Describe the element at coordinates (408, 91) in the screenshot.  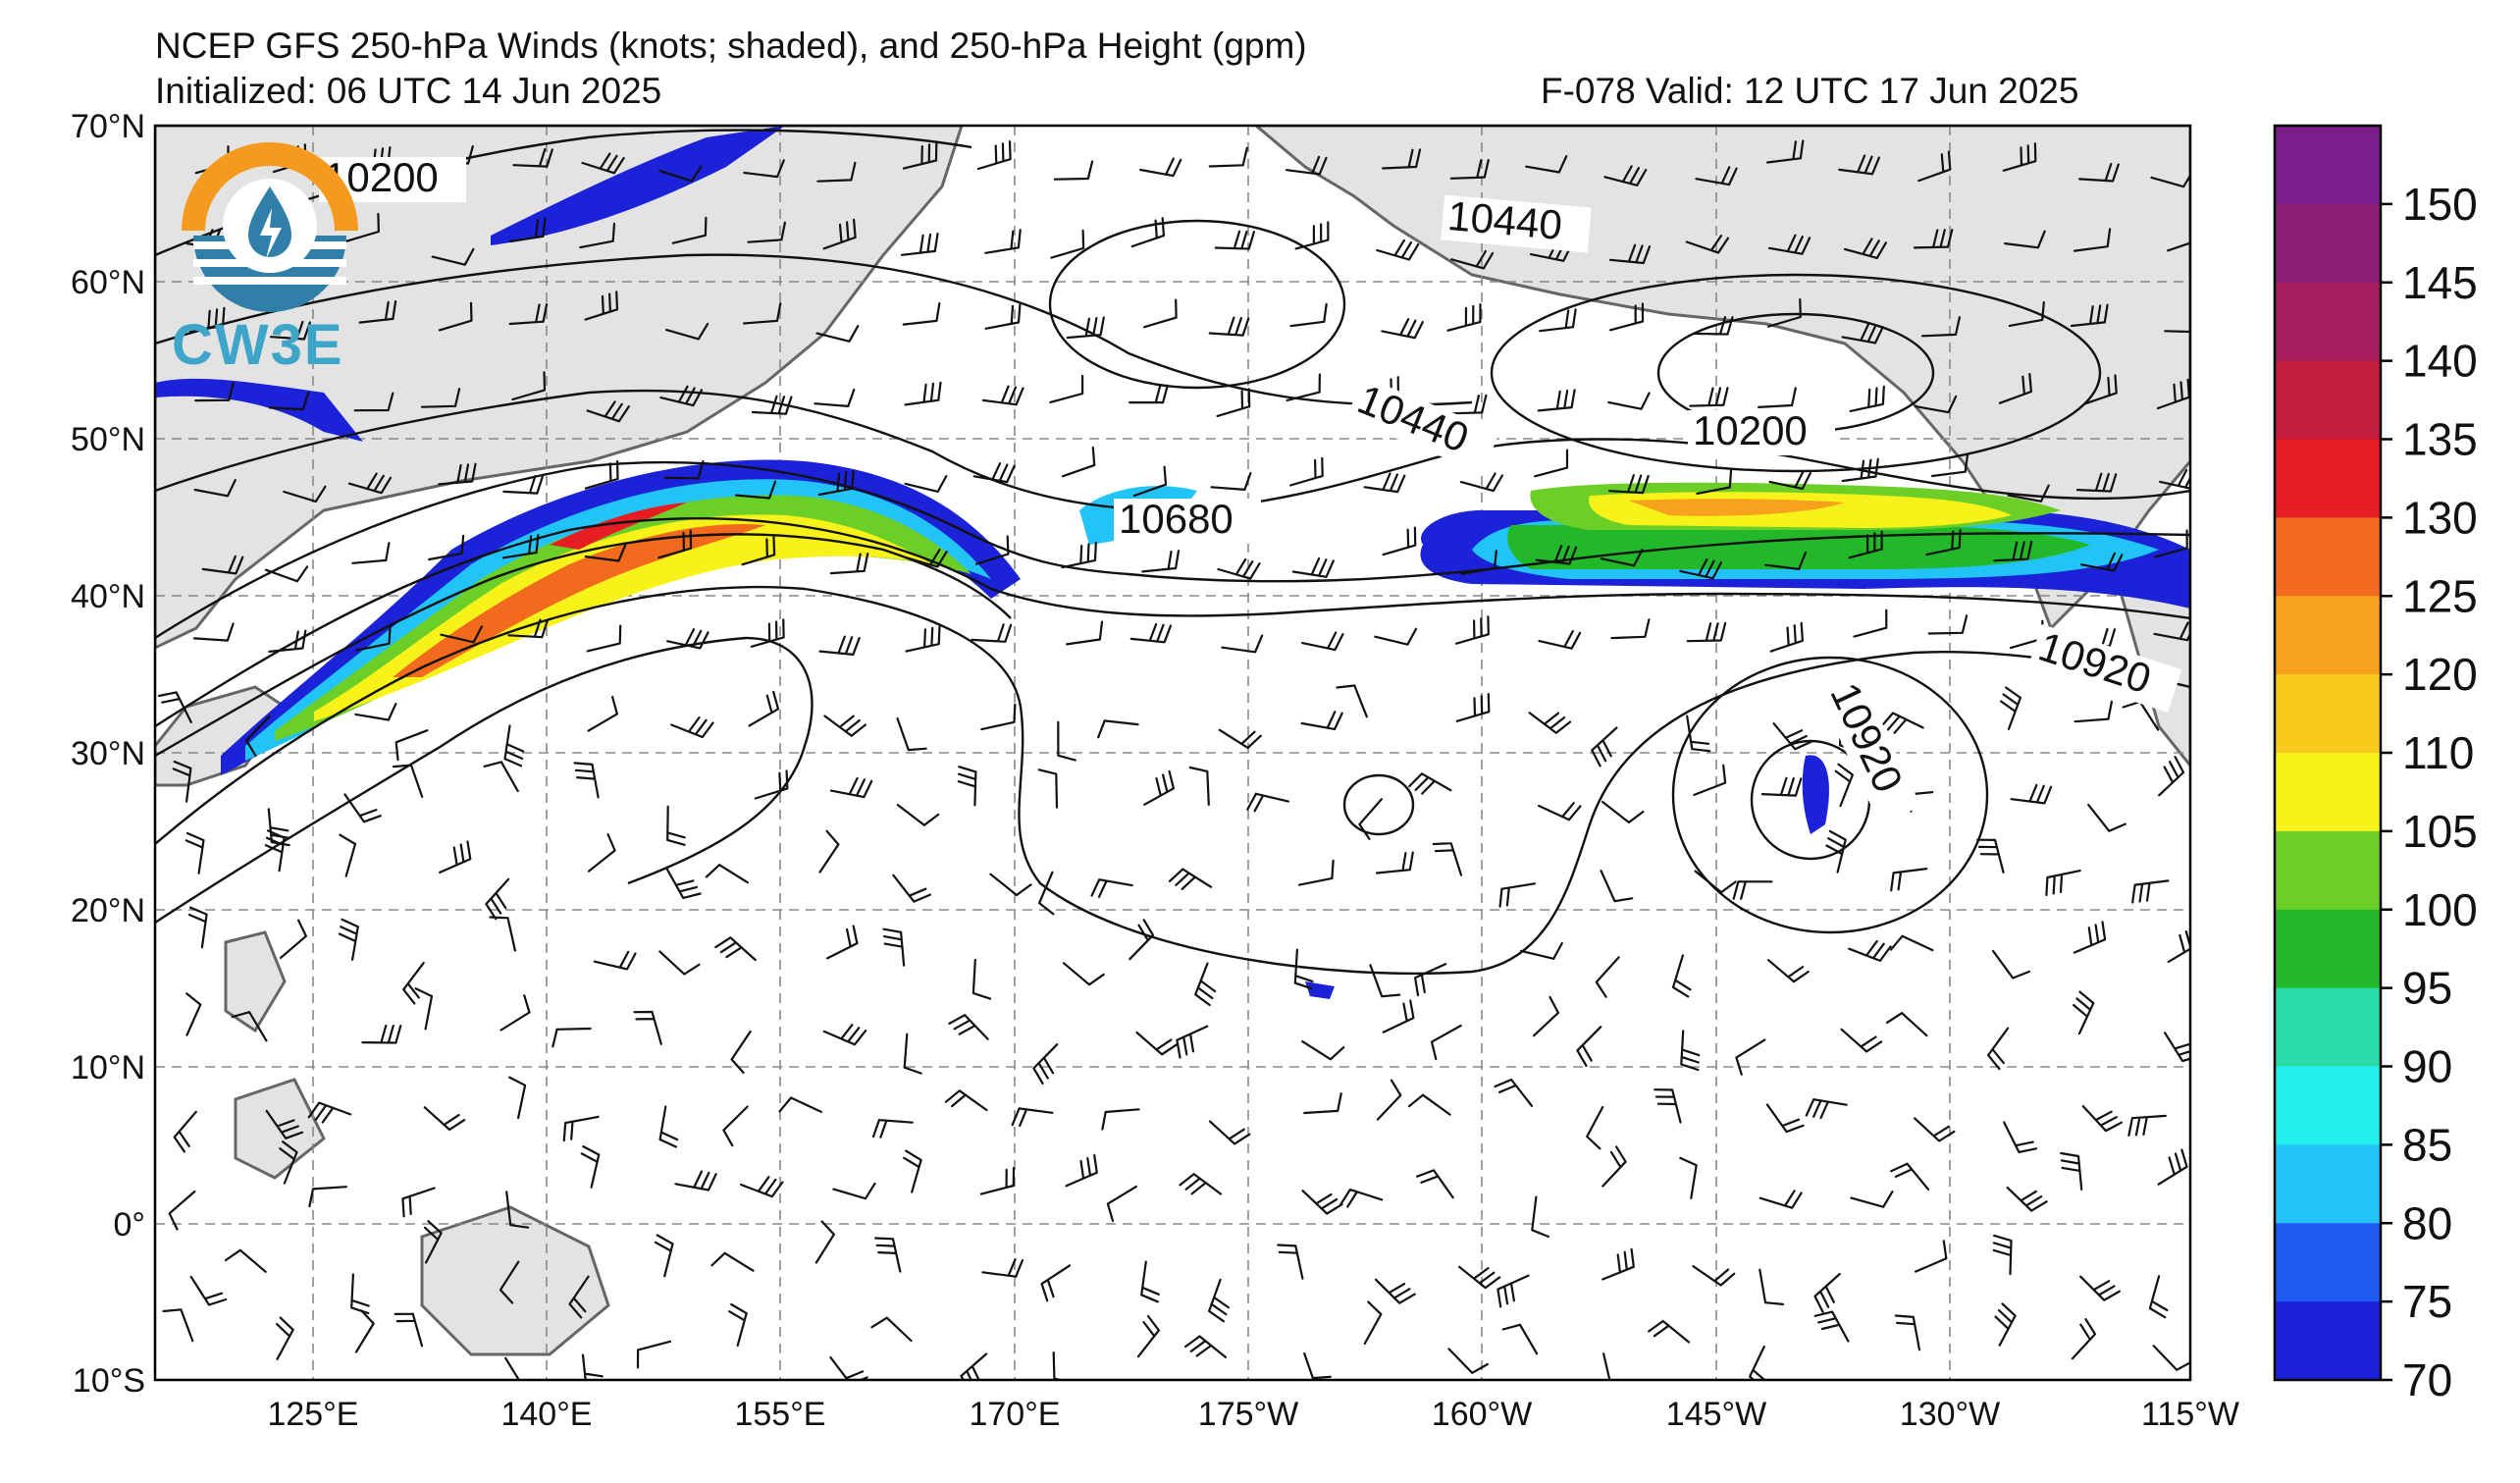
I see `init-time: Initialized: 06 UTC 14 Jun 2025` at that location.